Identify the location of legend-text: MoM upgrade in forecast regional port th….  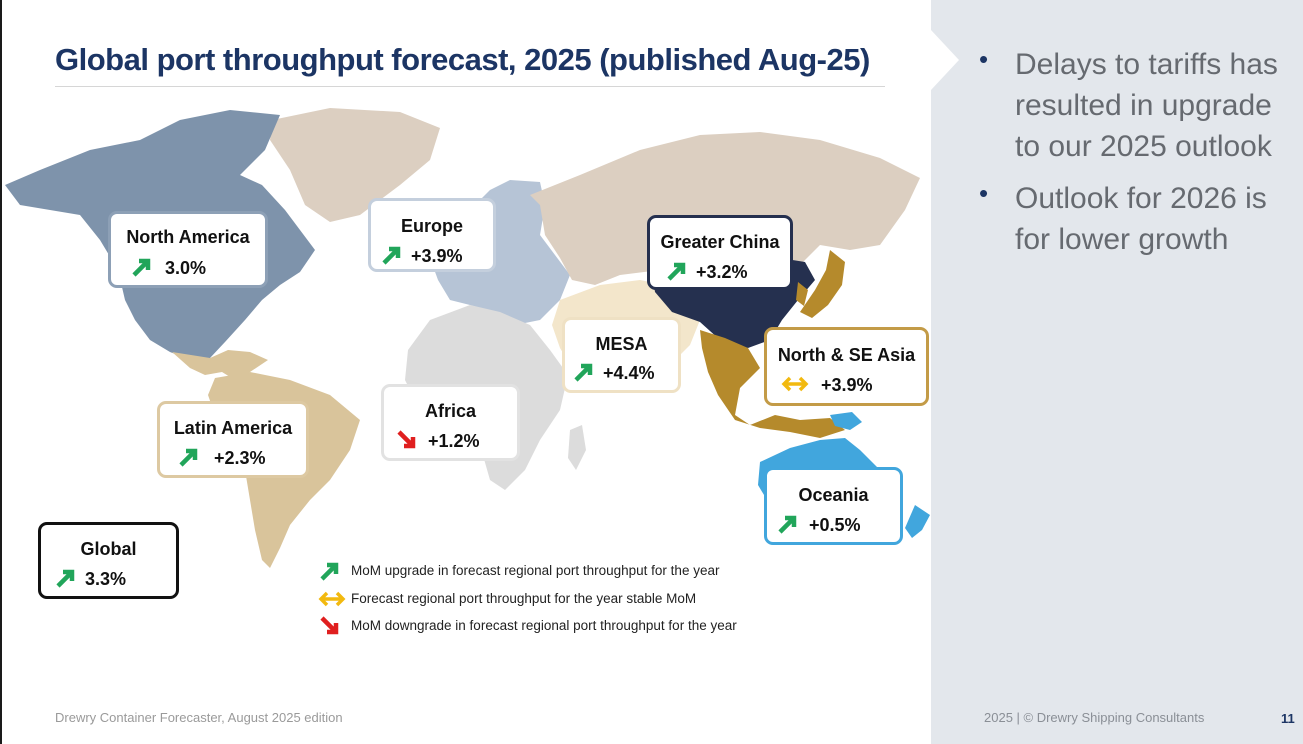
(535, 570).